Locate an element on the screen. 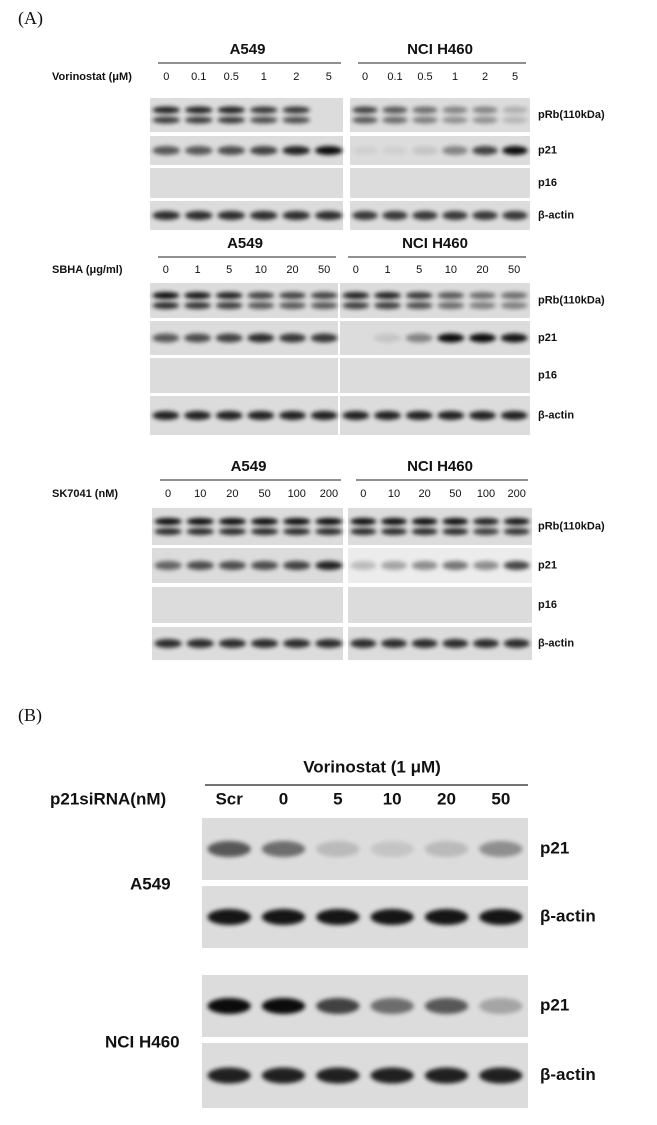 This screenshot has width=657, height=1125. treatment-label: Vorinostat (μM) is located at coordinates (92, 77).